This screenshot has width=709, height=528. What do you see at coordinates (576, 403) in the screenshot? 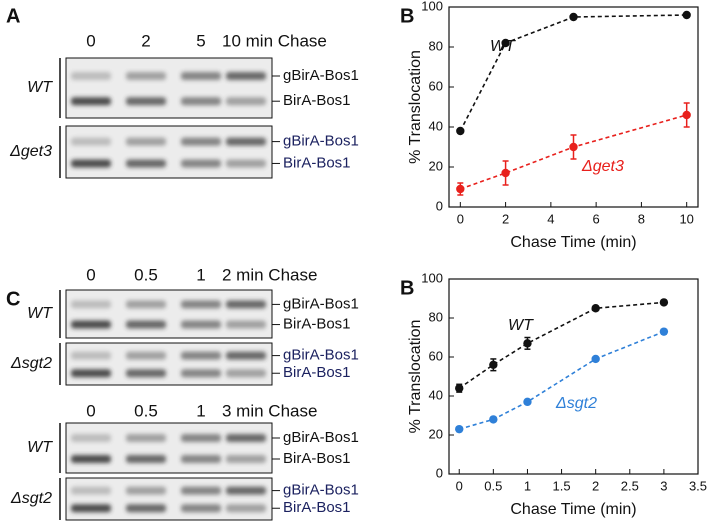
I see `series-label: Δsgt2` at bounding box center [576, 403].